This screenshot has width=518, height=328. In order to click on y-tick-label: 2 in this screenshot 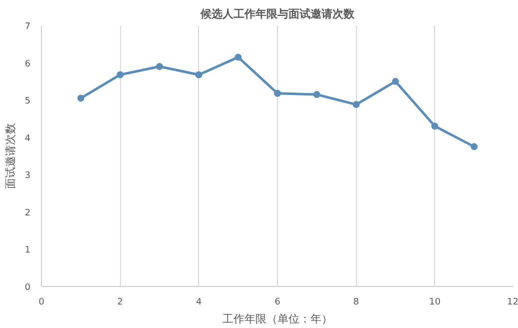, I will do `click(27, 213)`.